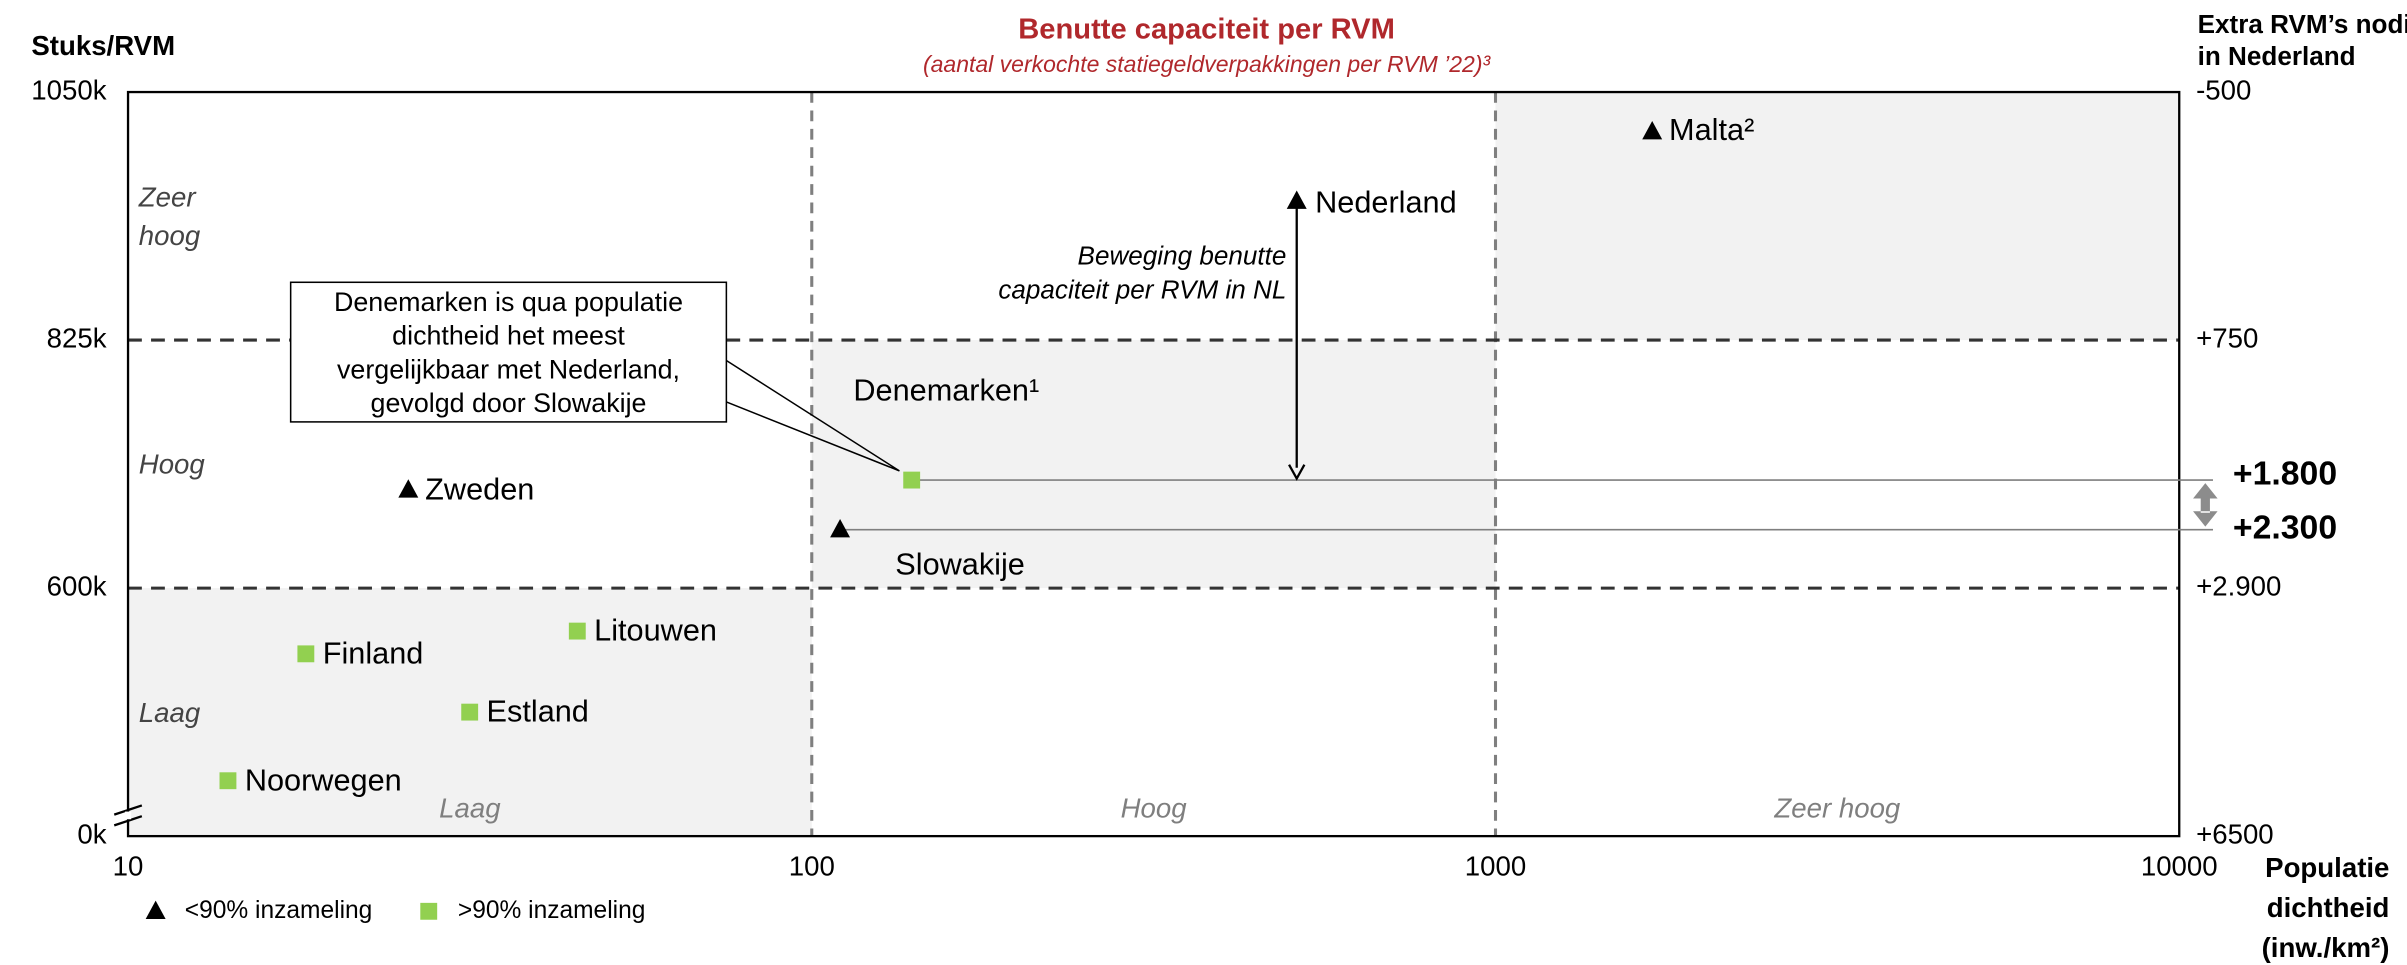 This screenshot has width=2407, height=965. Describe the element at coordinates (103, 45) in the screenshot. I see `y-axis-label: Stuks/RVM` at that location.